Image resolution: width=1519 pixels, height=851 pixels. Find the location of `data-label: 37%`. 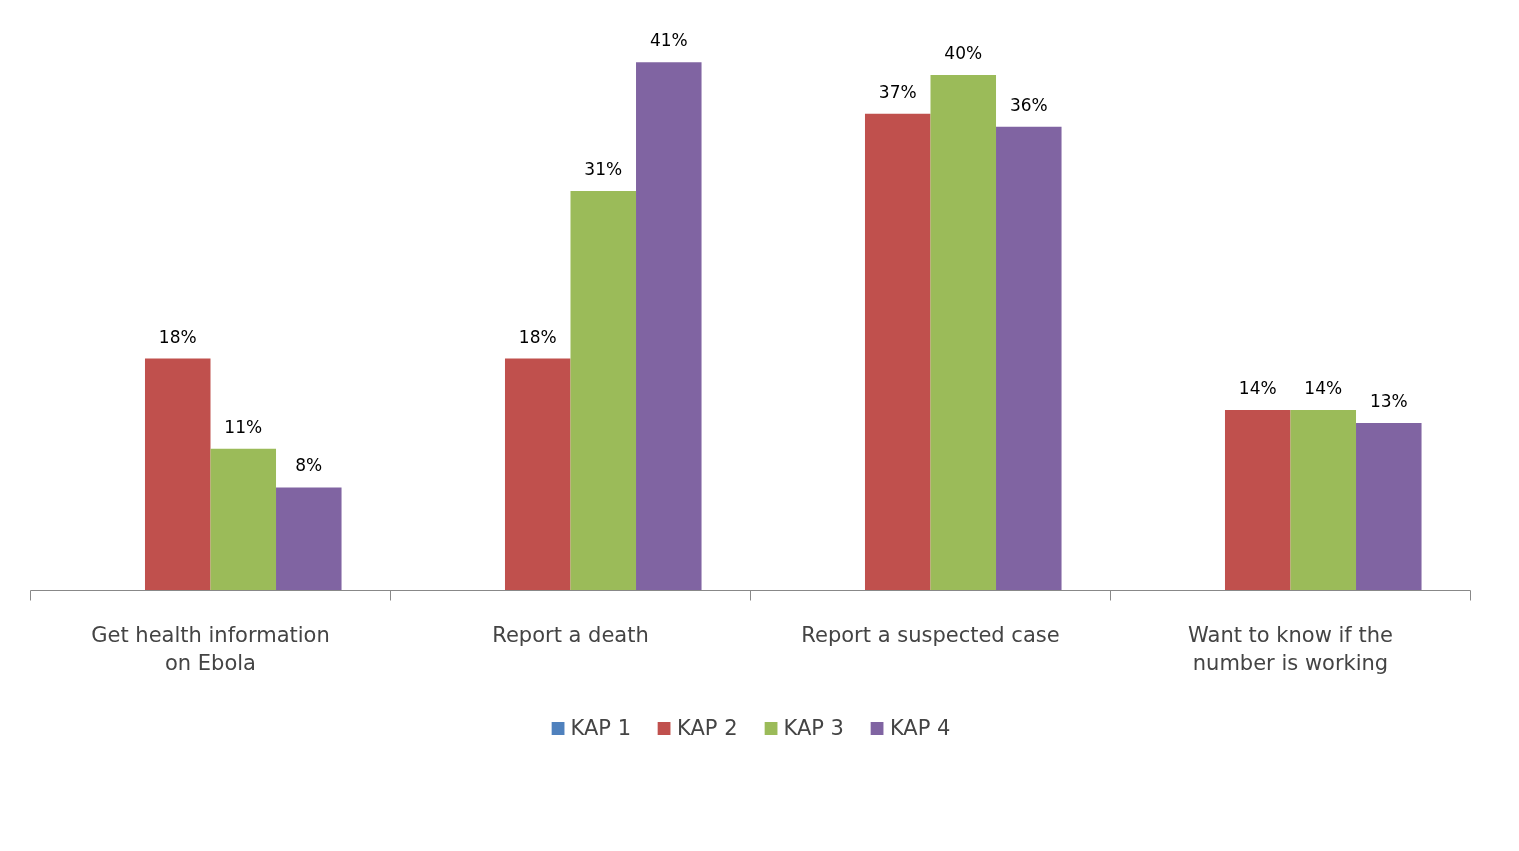

data-label: 37% is located at coordinates (897, 91).